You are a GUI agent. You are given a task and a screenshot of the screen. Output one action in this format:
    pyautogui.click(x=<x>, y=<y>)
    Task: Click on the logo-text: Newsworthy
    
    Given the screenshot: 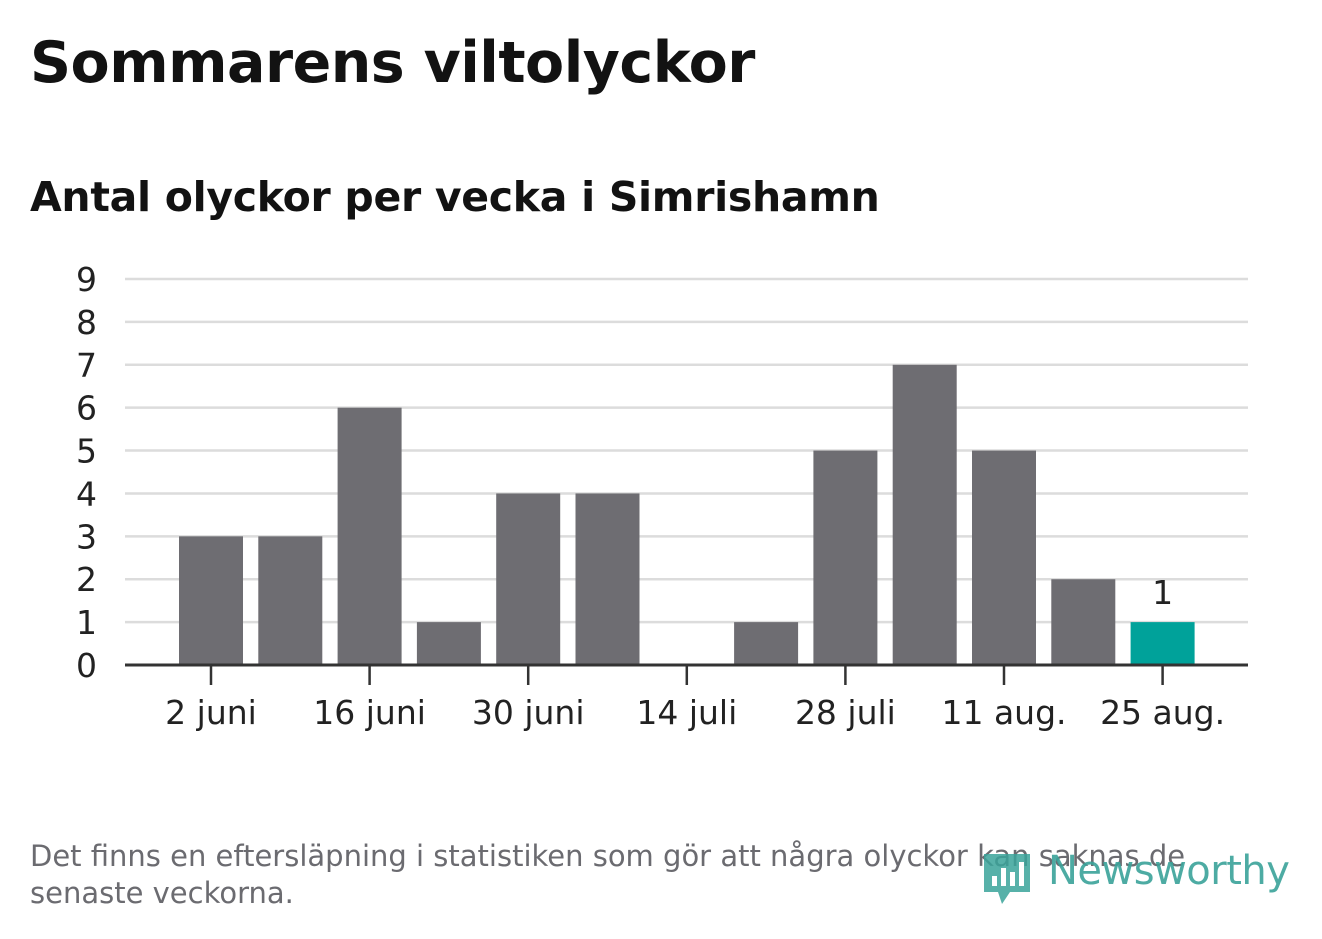 What is the action you would take?
    pyautogui.click(x=1169, y=871)
    